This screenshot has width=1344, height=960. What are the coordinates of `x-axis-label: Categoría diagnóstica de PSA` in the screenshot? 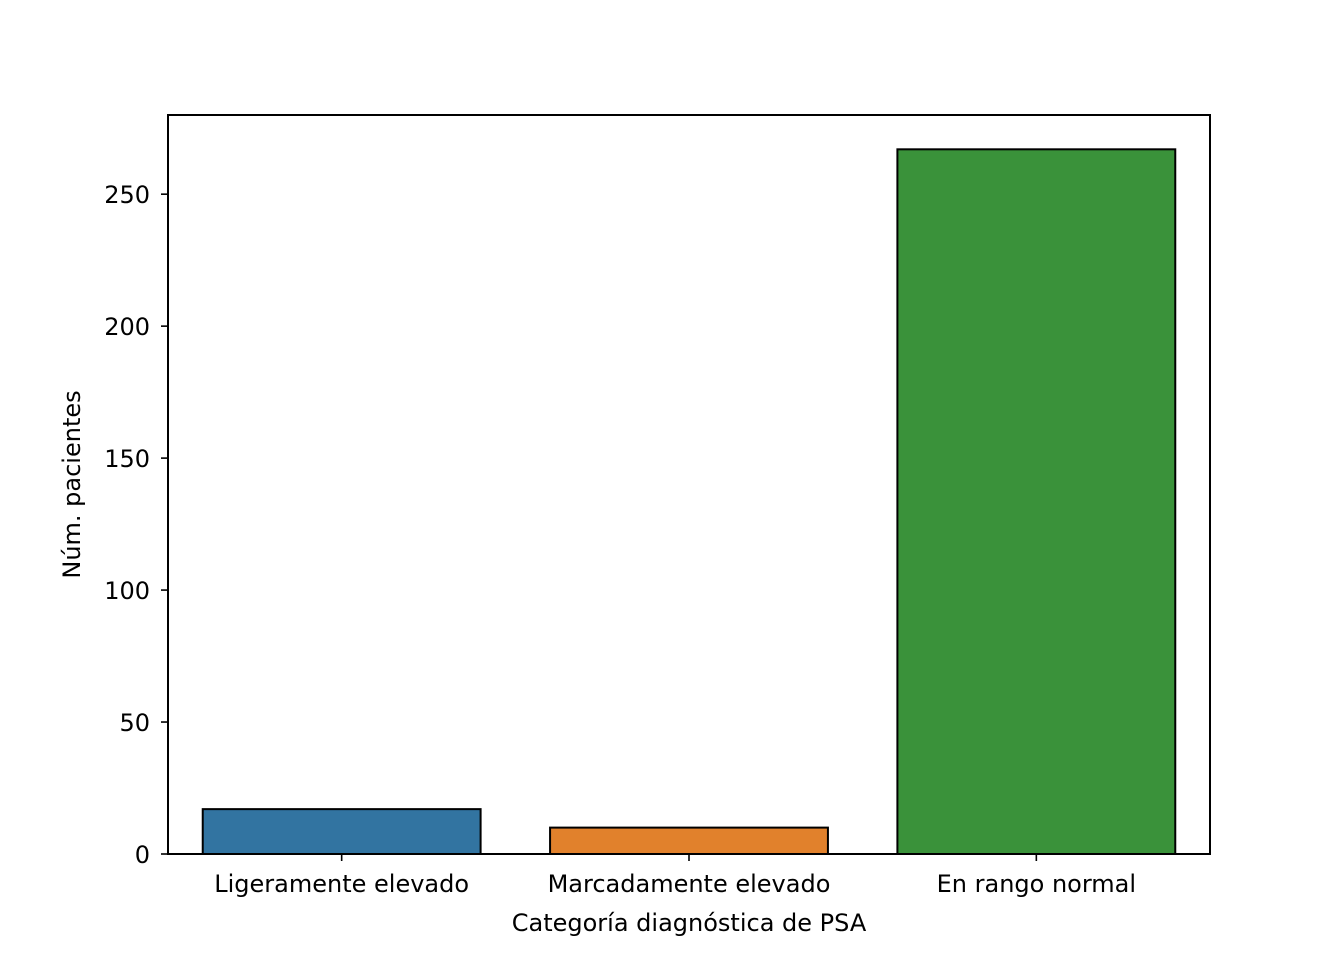 It's located at (689, 923).